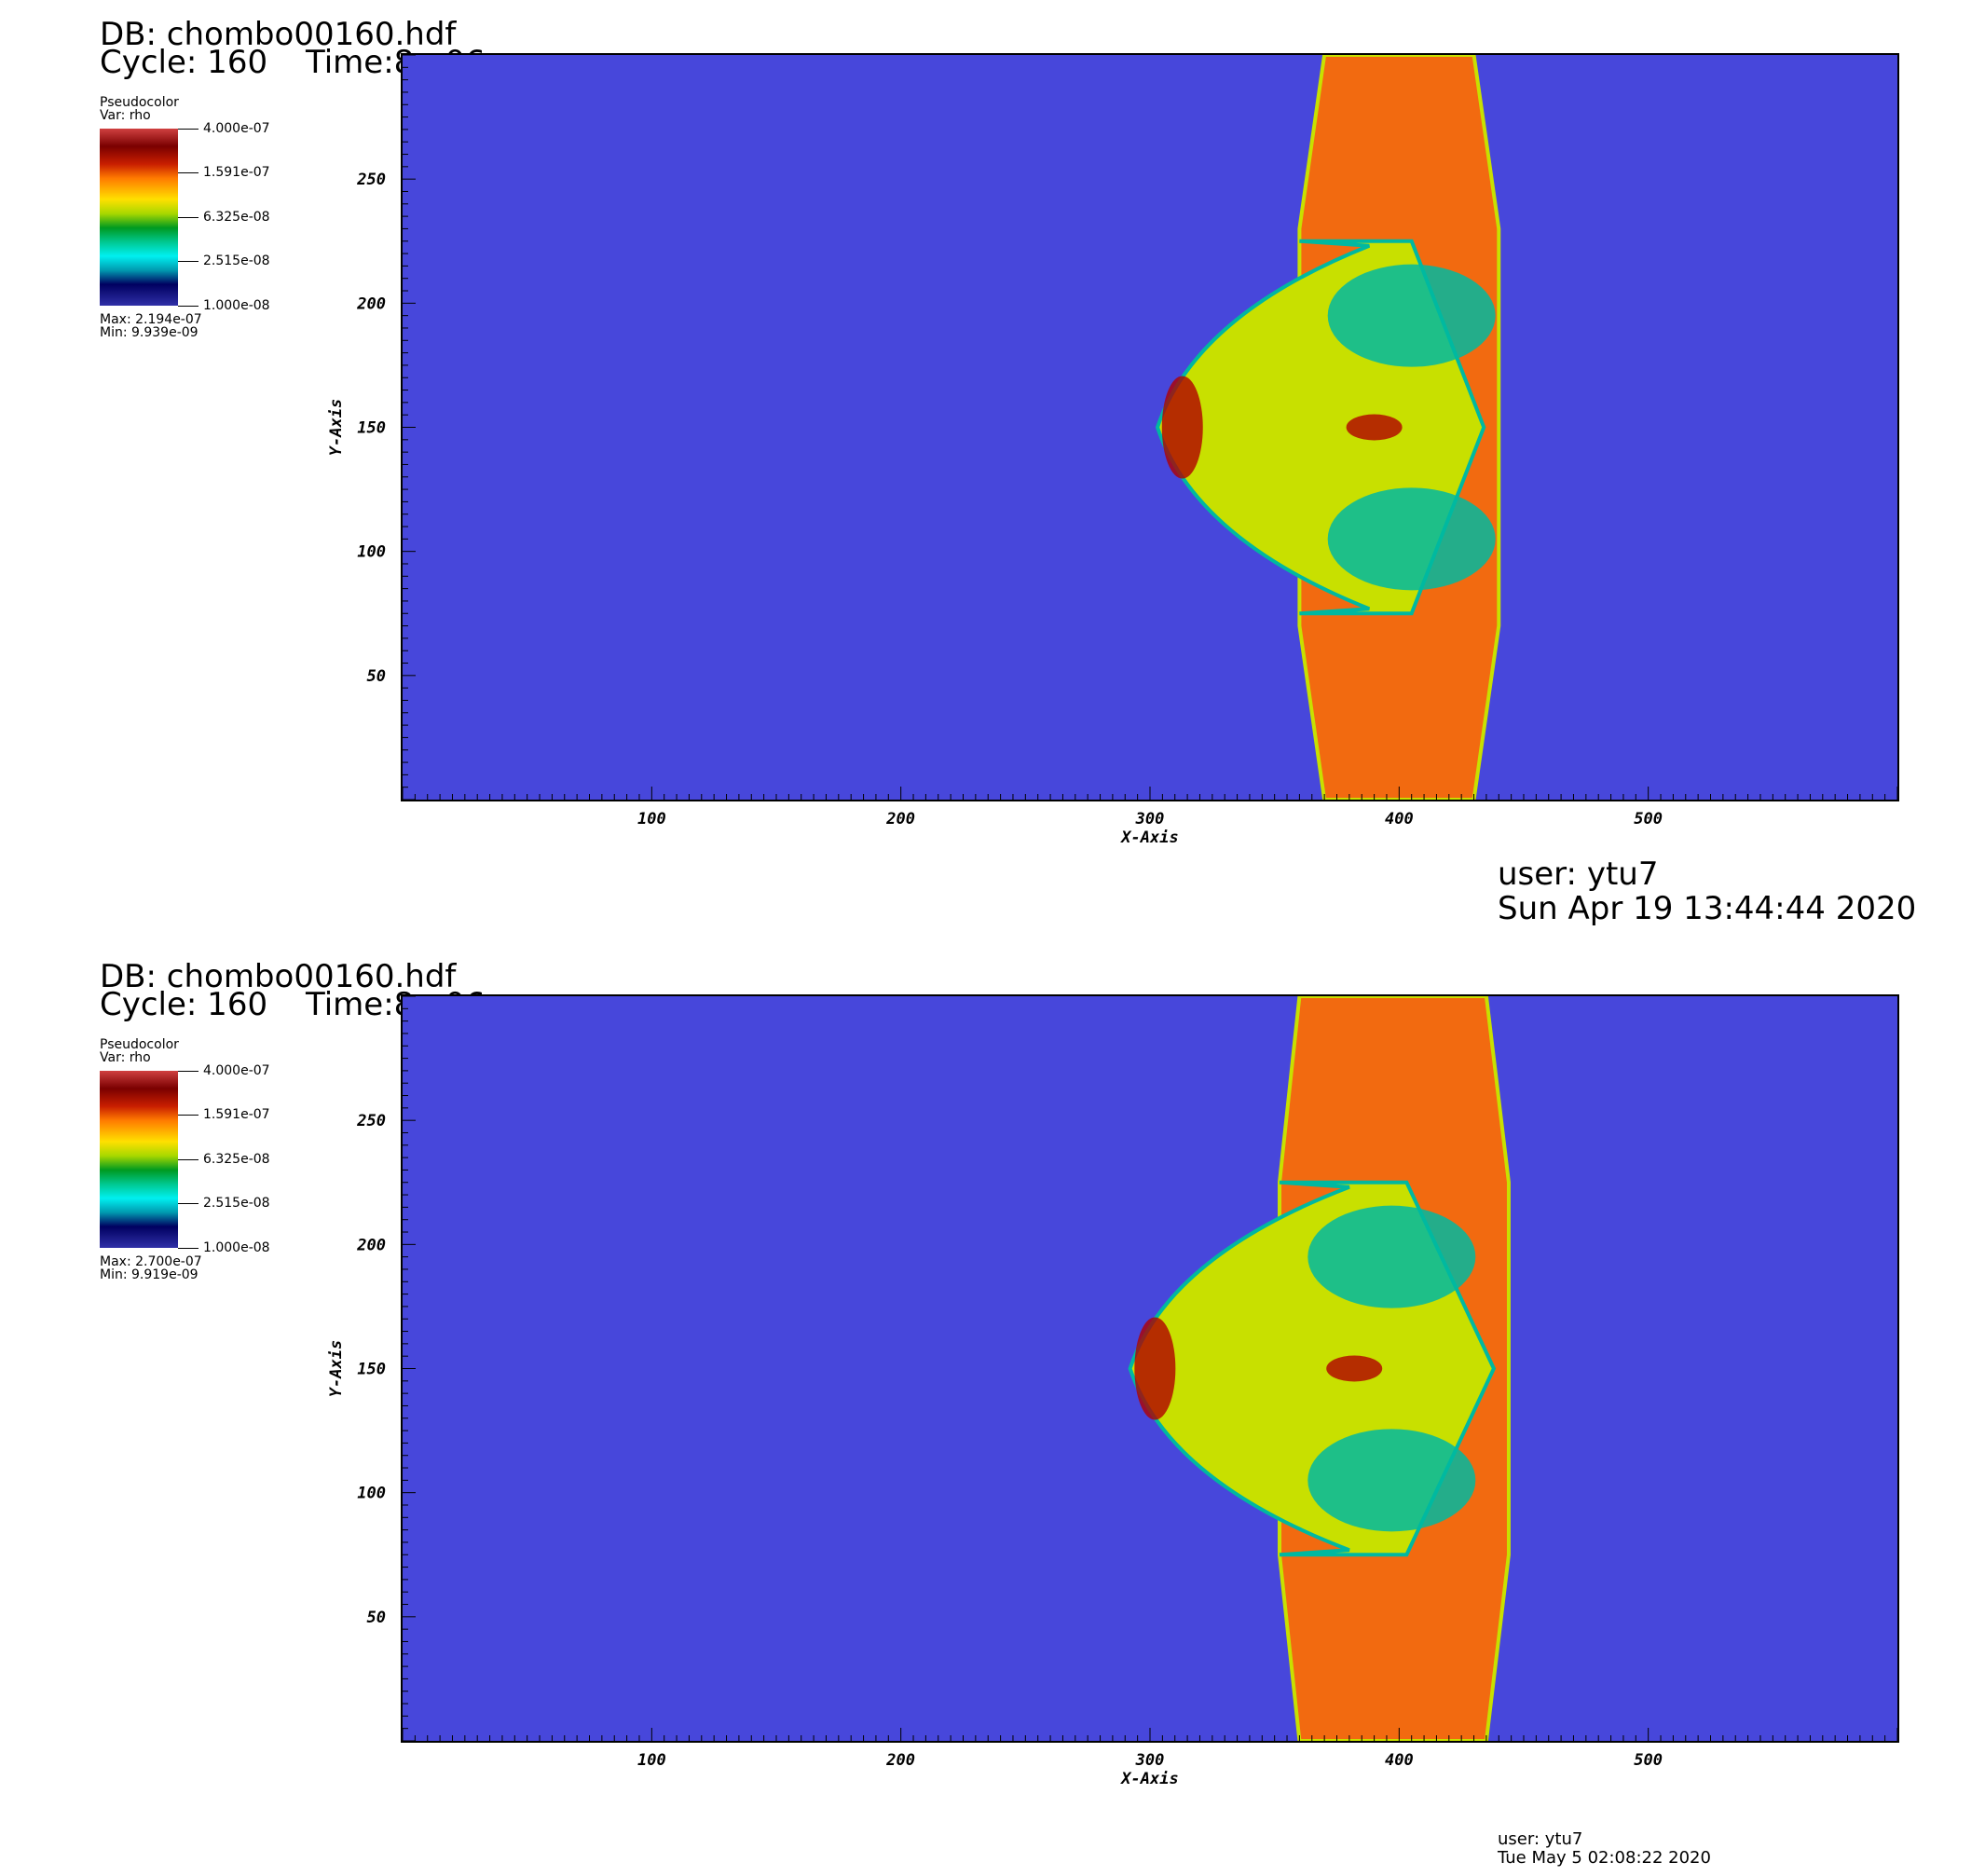  Describe the element at coordinates (1605, 1858) in the screenshot. I see `footer-date: Tue May 5 02:08:22 2020` at that location.